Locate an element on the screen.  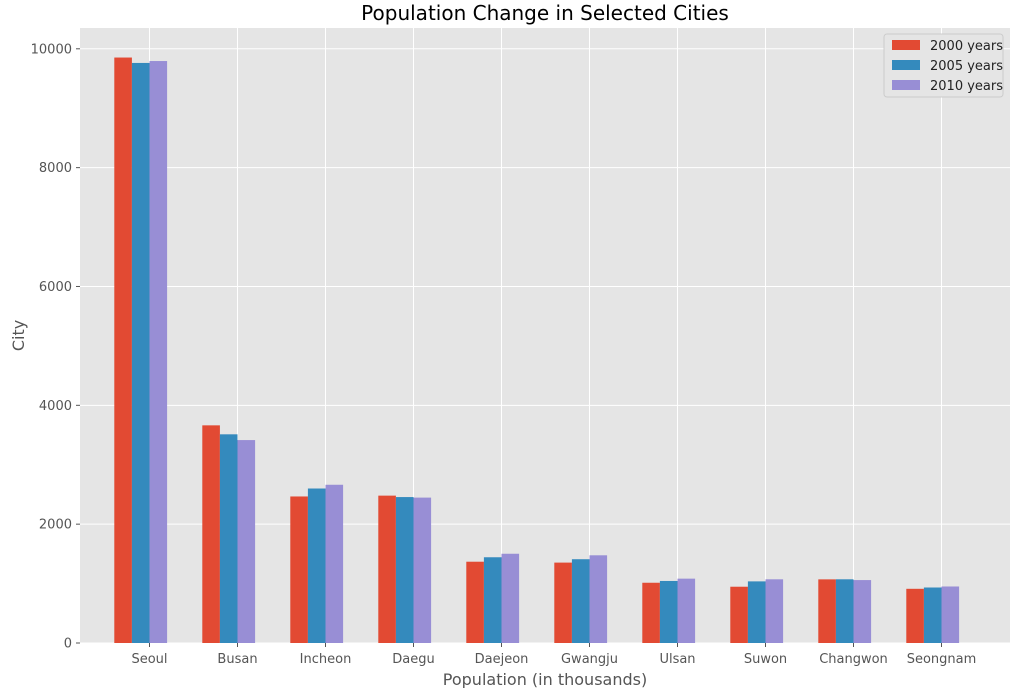
bar-daegu-2000 is located at coordinates (387, 569).